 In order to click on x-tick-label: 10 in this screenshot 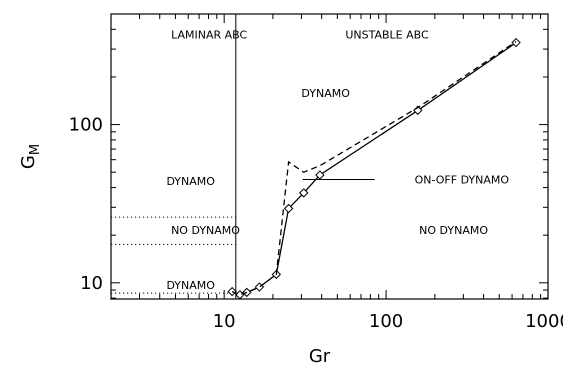, I will do `click(224, 321)`.